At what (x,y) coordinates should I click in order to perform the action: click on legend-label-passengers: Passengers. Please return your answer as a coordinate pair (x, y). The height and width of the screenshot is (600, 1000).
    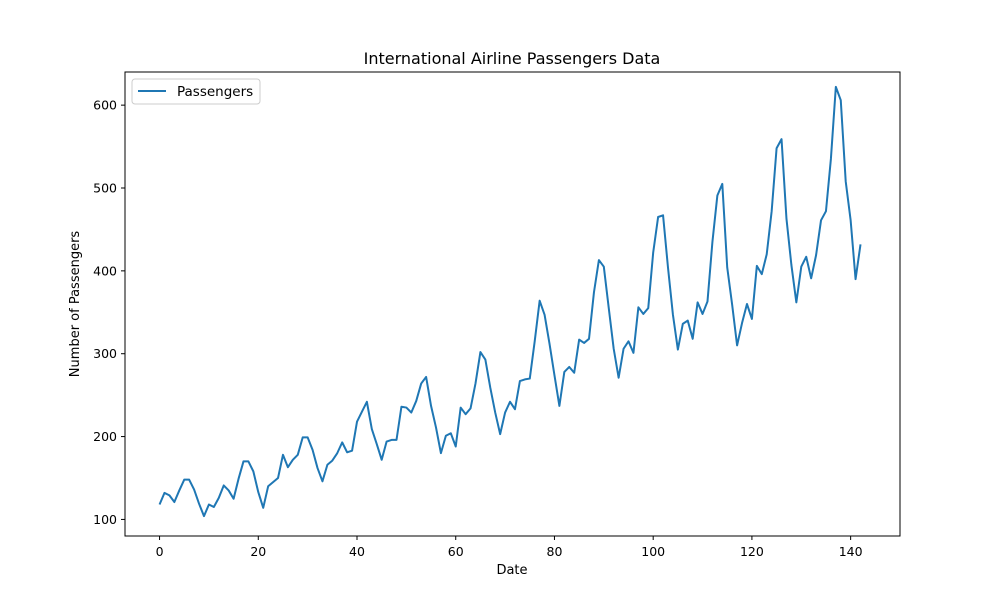
    Looking at the image, I should click on (215, 92).